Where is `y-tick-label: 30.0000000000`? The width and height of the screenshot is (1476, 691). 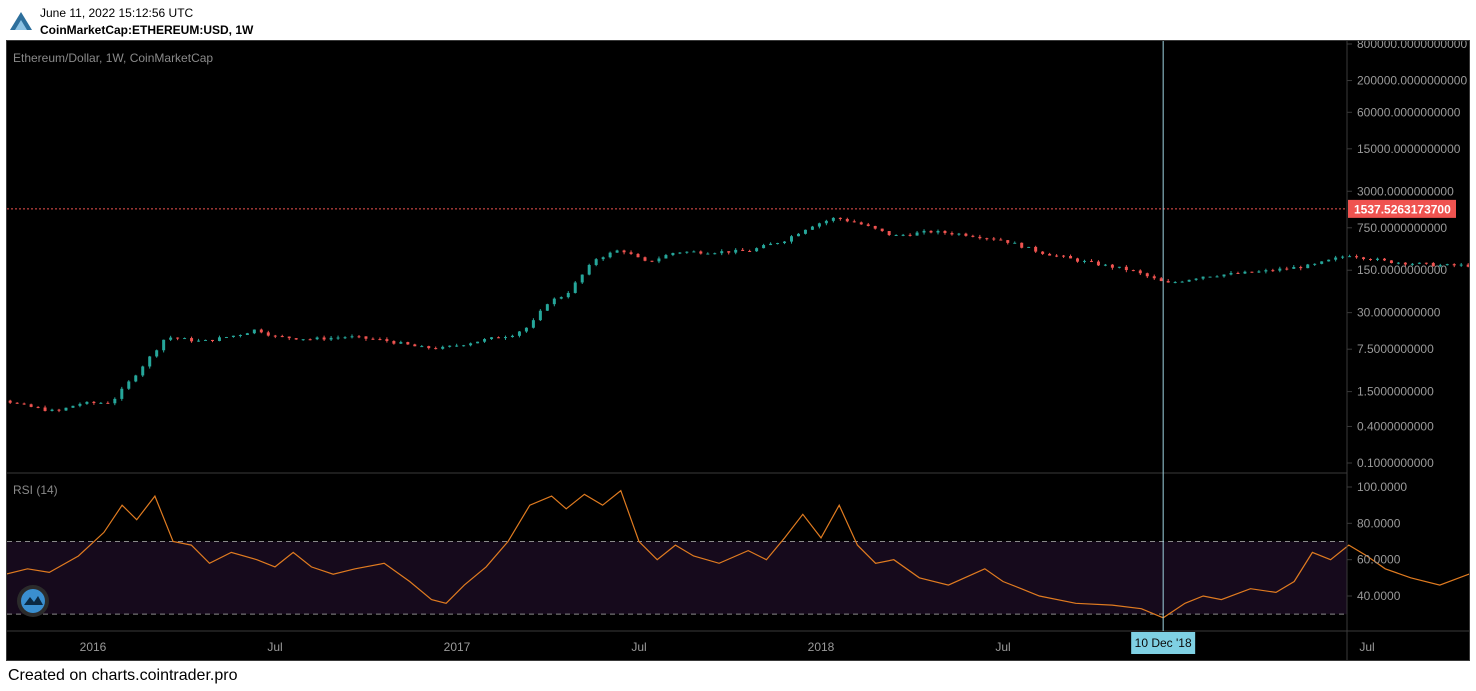 y-tick-label: 30.0000000000 is located at coordinates (1399, 313).